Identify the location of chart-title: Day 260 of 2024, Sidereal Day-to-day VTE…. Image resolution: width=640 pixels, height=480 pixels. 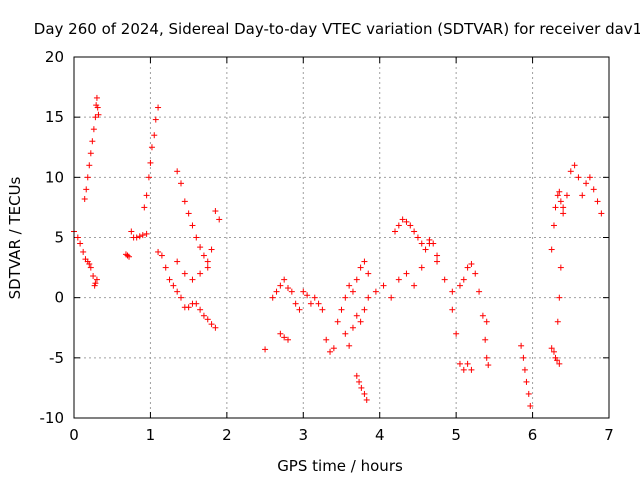
(337, 29).